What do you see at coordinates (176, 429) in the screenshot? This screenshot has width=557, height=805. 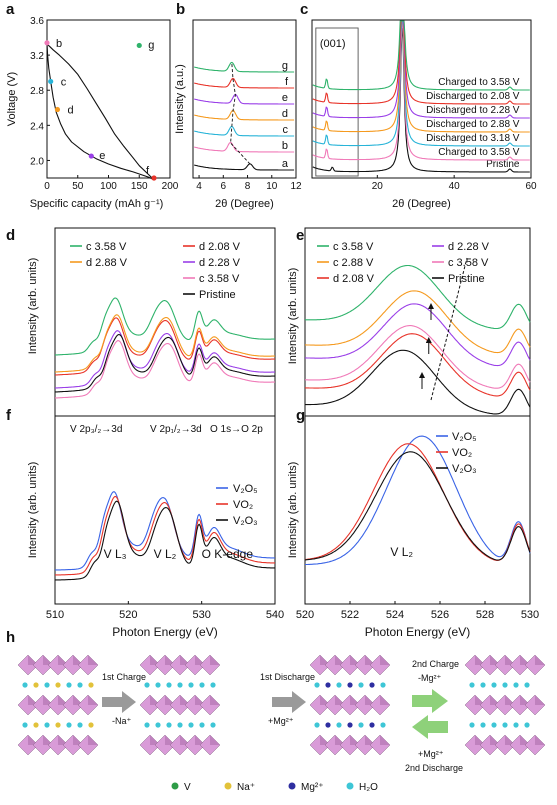 I see `edge-label: V 2p₁/₂→3d` at bounding box center [176, 429].